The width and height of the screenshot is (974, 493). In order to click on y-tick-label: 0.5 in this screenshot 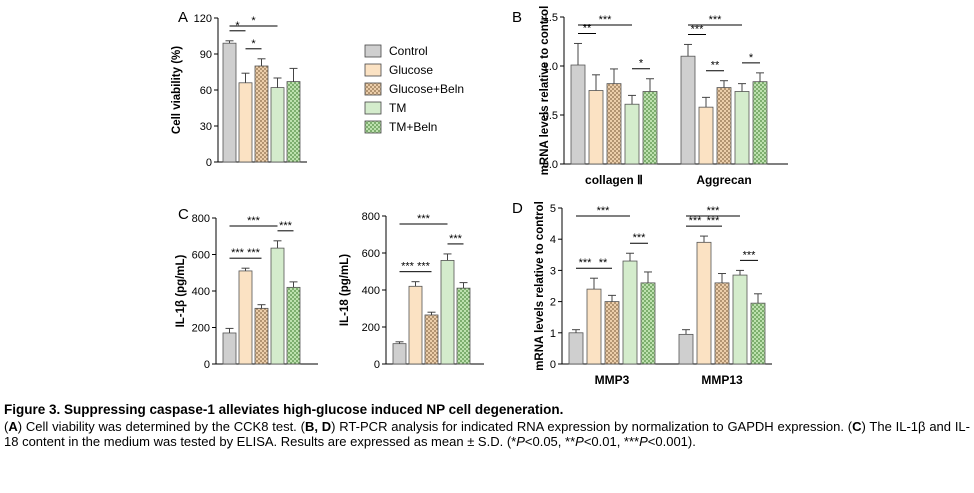, I will do `click(550, 116)`.